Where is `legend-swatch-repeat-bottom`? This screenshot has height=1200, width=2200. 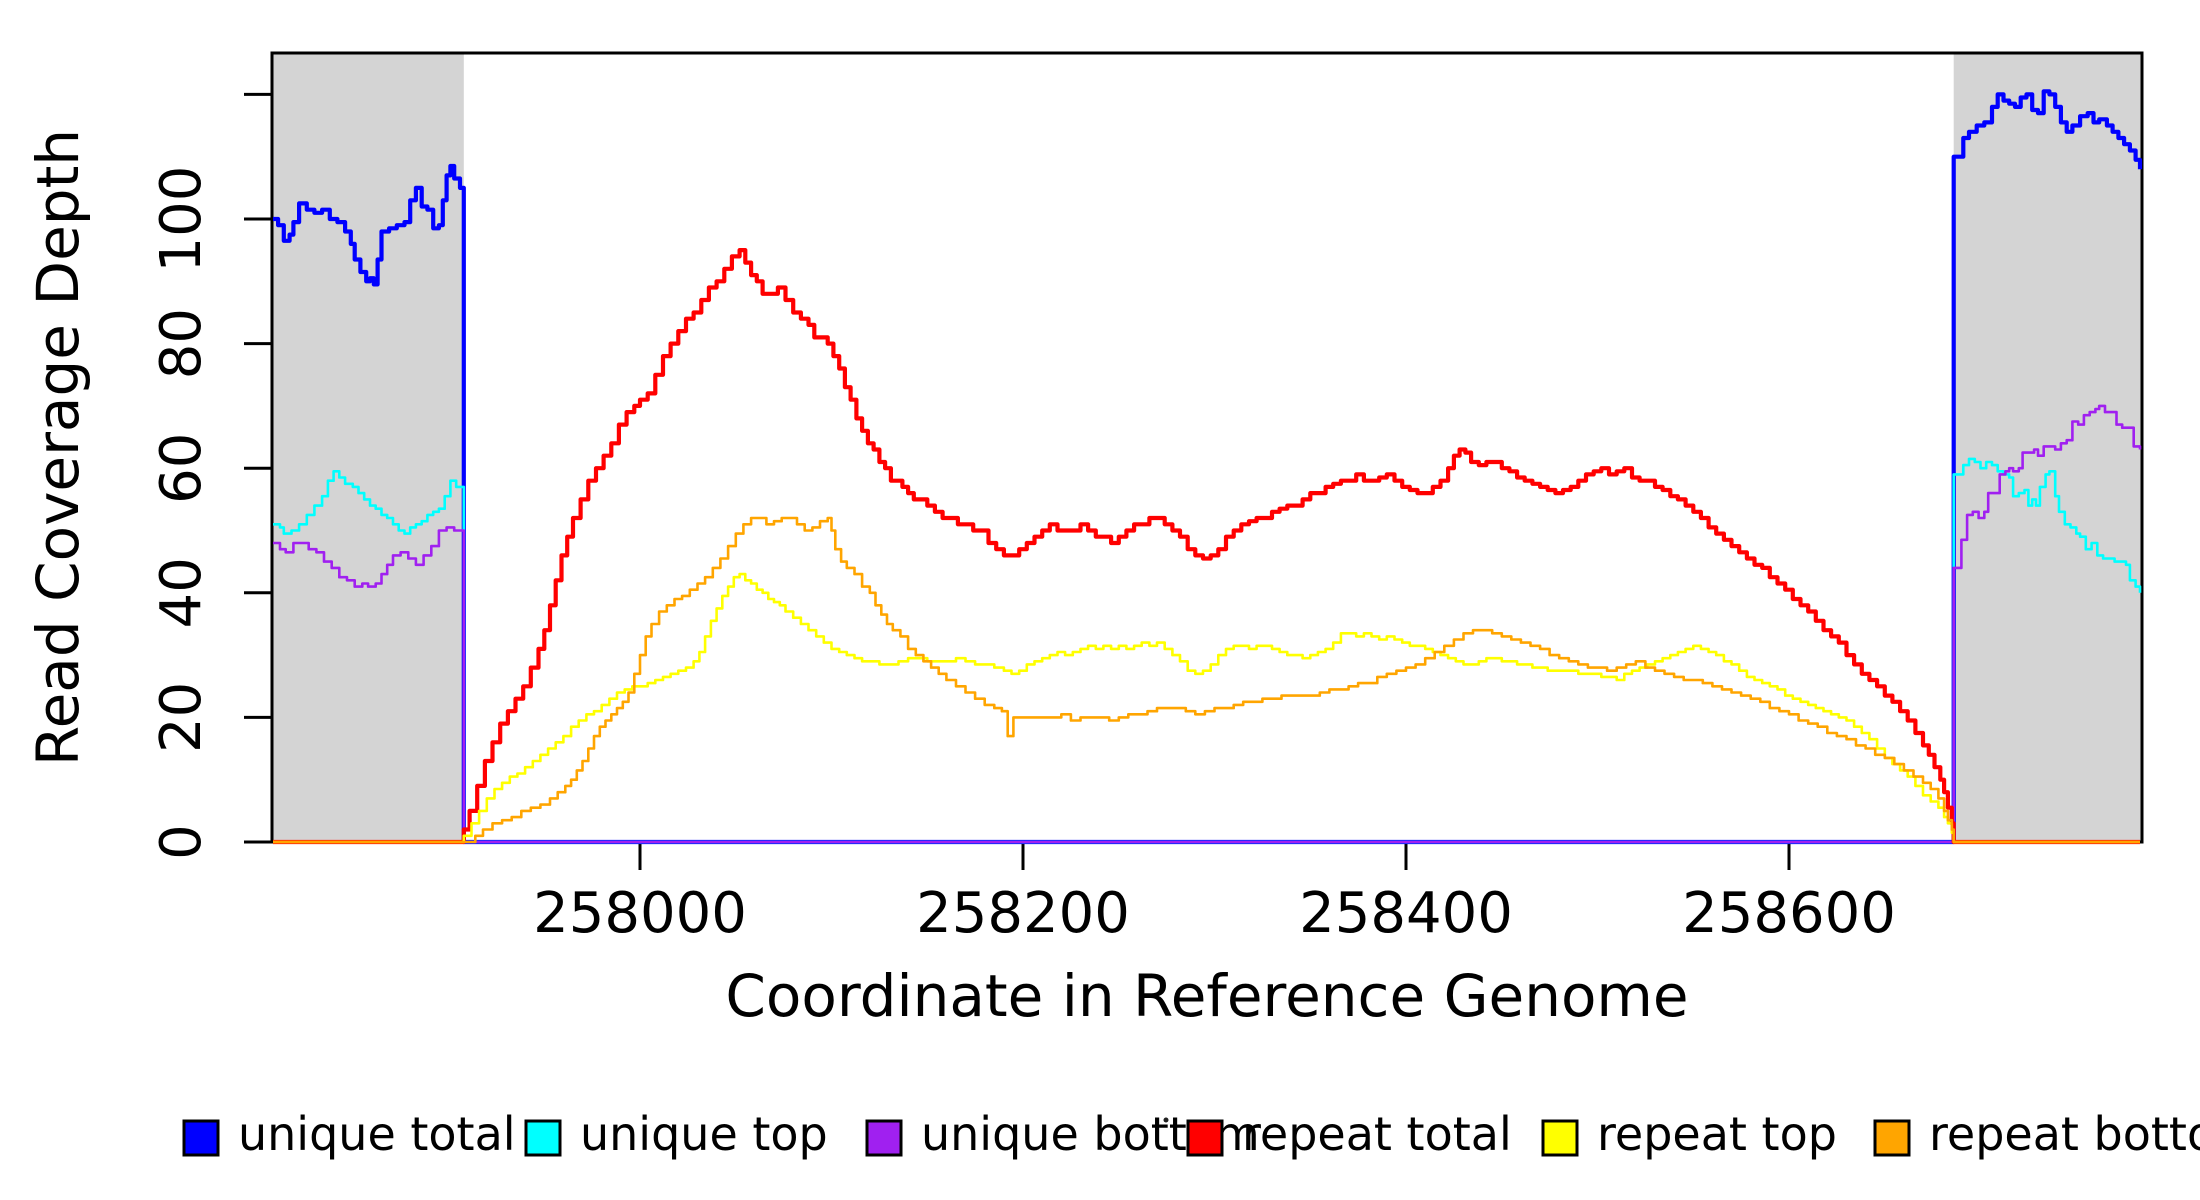 legend-swatch-repeat-bottom is located at coordinates (1892, 1138).